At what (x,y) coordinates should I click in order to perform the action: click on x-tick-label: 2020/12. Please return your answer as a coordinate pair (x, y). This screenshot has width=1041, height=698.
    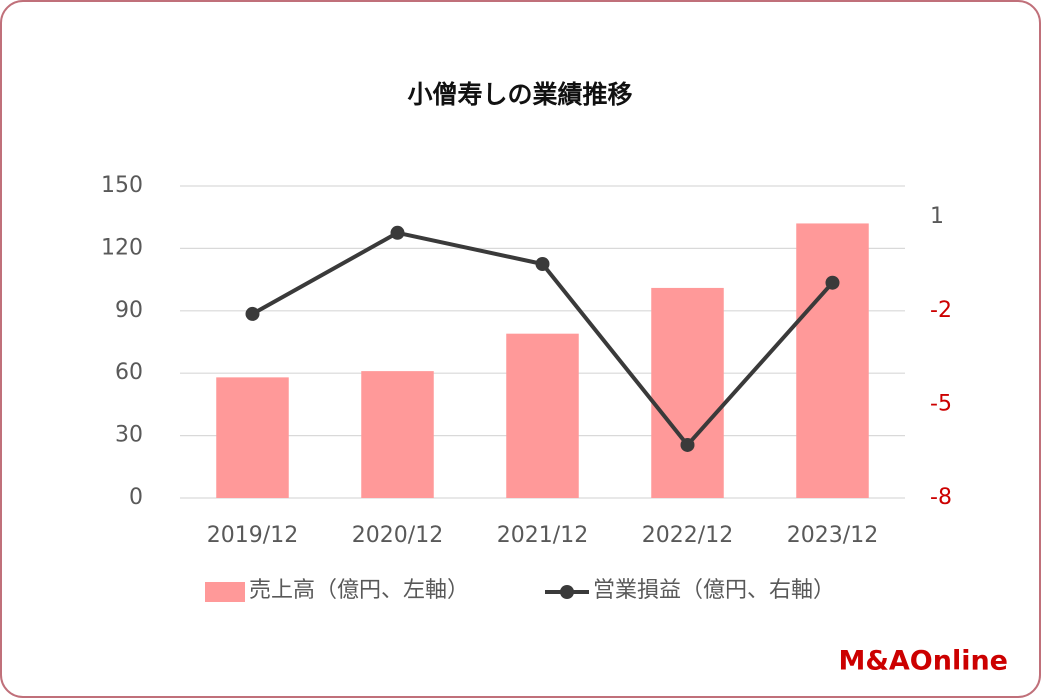
    Looking at the image, I should click on (397, 535).